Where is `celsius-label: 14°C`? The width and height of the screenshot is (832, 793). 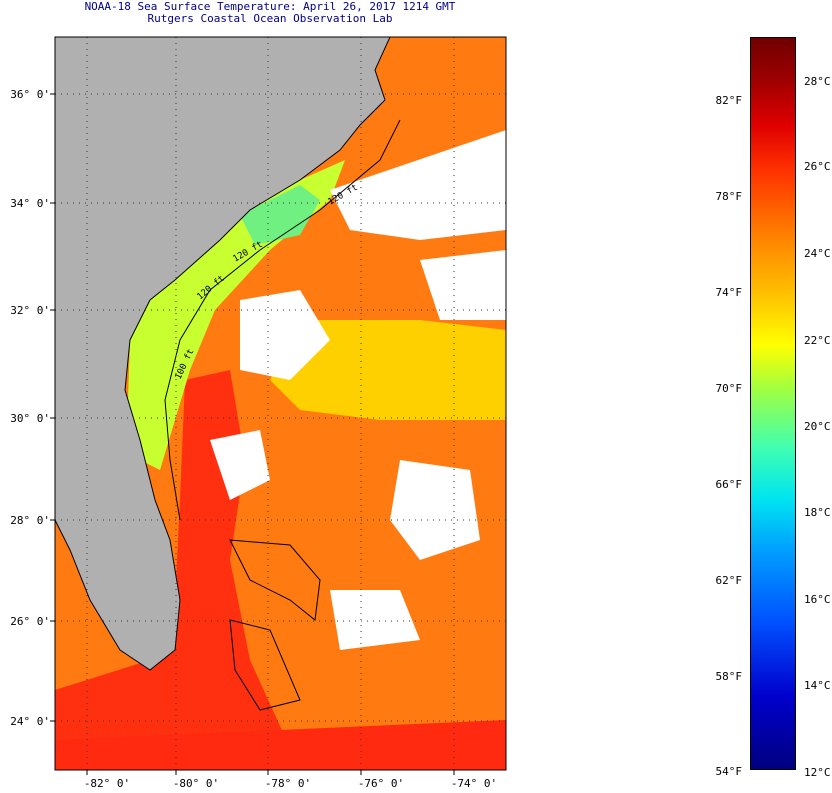
celsius-label: 14°C is located at coordinates (817, 685).